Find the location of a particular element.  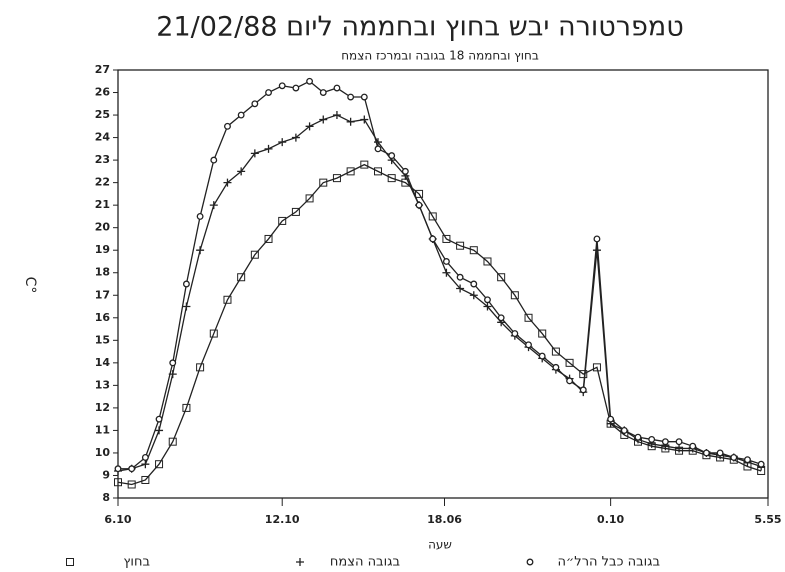

y-tick-label: 26 is located at coordinates (103, 92).